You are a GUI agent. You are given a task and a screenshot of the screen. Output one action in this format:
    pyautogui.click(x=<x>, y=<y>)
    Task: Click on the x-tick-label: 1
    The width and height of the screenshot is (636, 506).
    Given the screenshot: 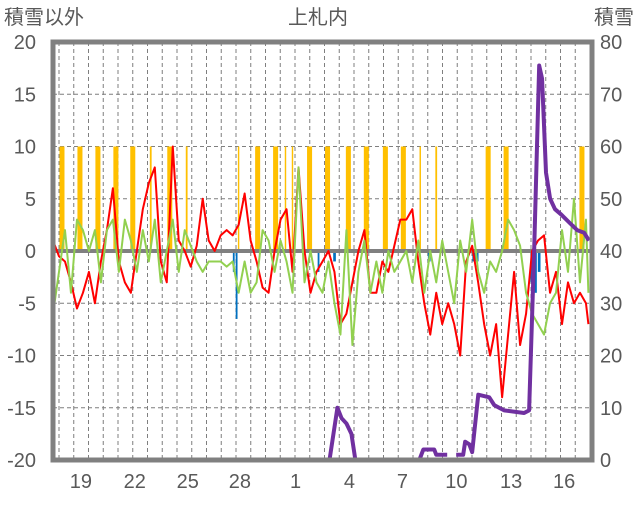 What is the action you would take?
    pyautogui.click(x=295, y=482)
    